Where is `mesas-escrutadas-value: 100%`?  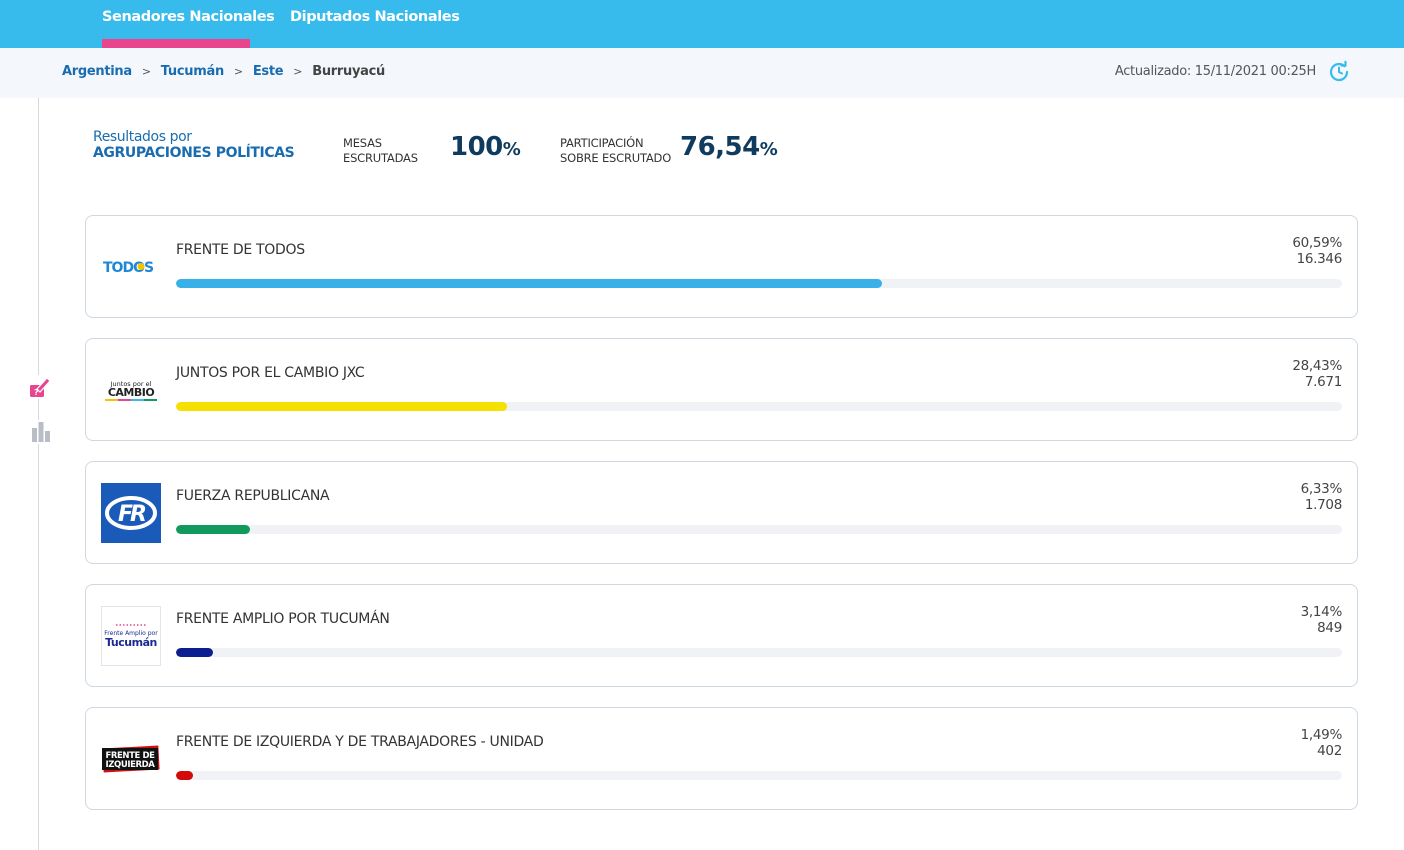
mesas-escrutadas-value: 100% is located at coordinates (485, 147).